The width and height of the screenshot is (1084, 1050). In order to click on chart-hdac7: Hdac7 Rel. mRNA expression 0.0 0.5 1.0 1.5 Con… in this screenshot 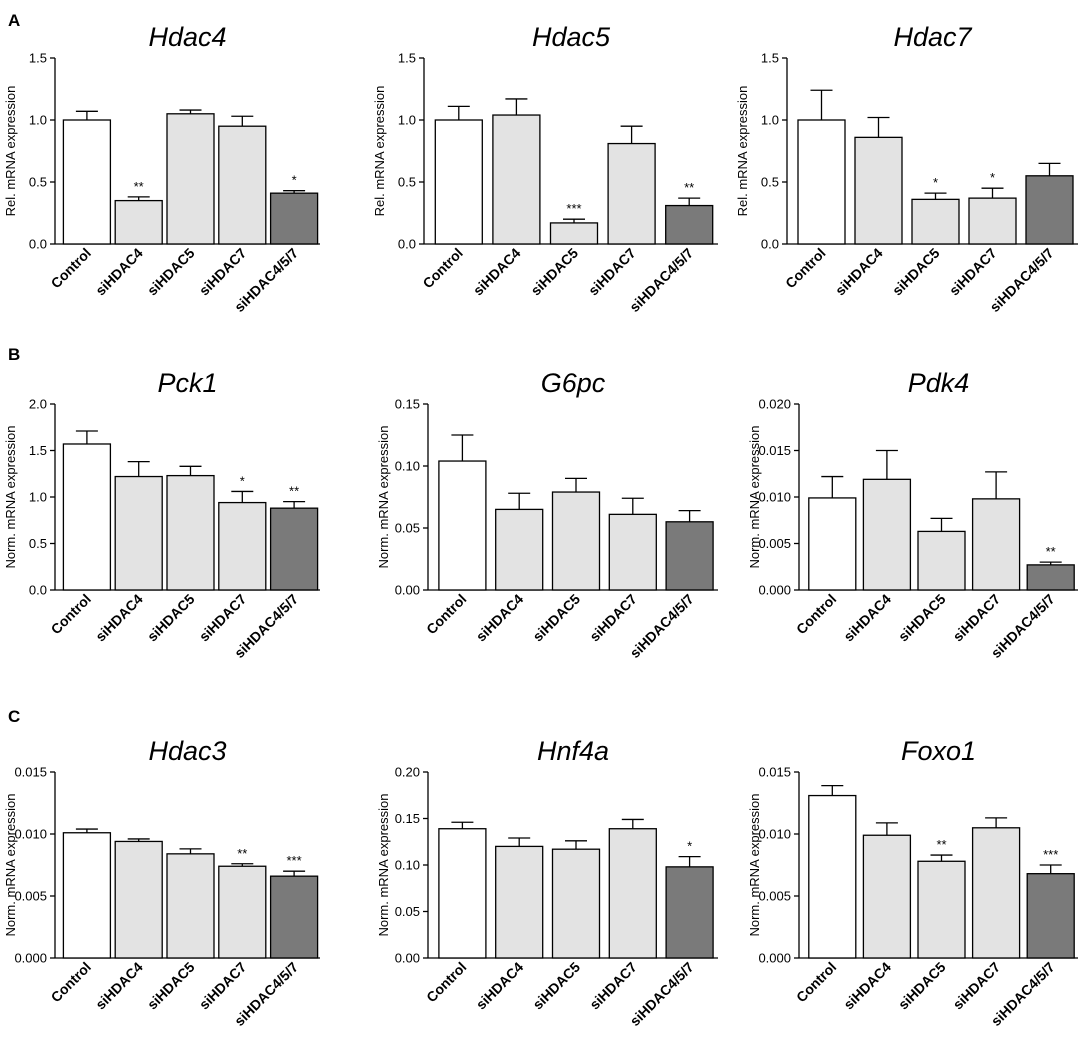, I will do `click(906, 168)`.